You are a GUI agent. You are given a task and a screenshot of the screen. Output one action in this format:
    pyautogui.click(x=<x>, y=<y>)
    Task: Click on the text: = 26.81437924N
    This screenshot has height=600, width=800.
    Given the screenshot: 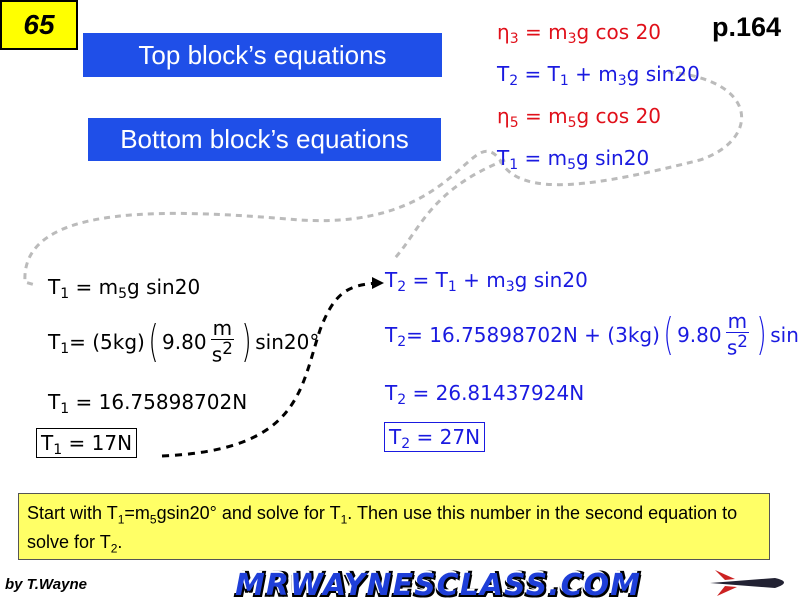 What is the action you would take?
    pyautogui.click(x=495, y=393)
    